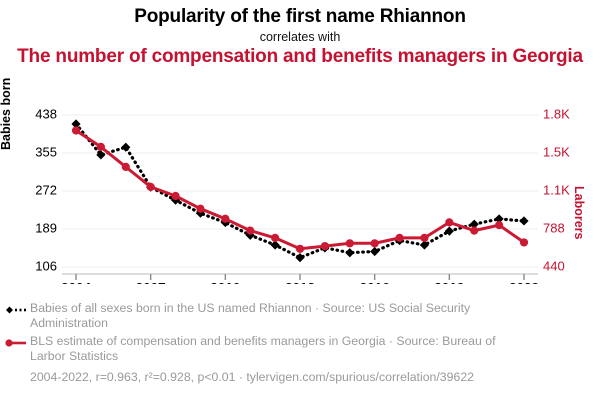 The width and height of the screenshot is (600, 414). I want to click on legend-marker-laborers, so click(15, 341).